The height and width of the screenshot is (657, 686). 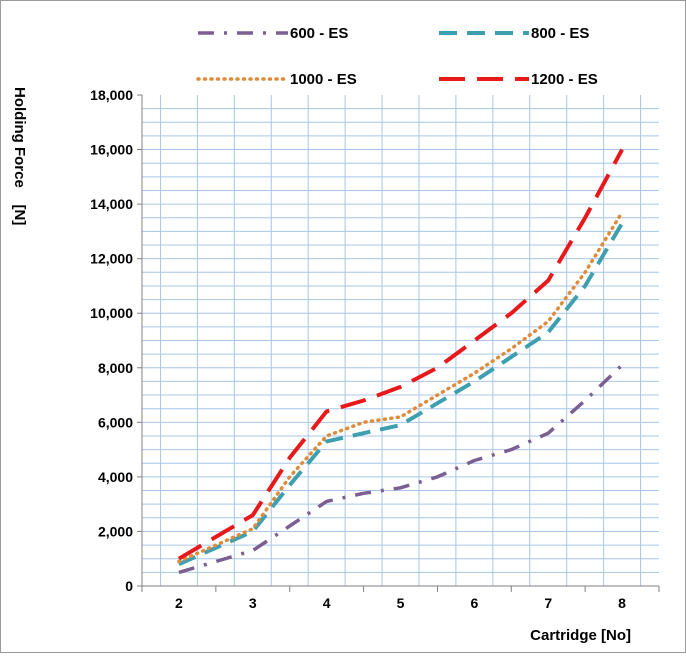 What do you see at coordinates (115, 531) in the screenshot?
I see `y-tick-label: 2,000` at bounding box center [115, 531].